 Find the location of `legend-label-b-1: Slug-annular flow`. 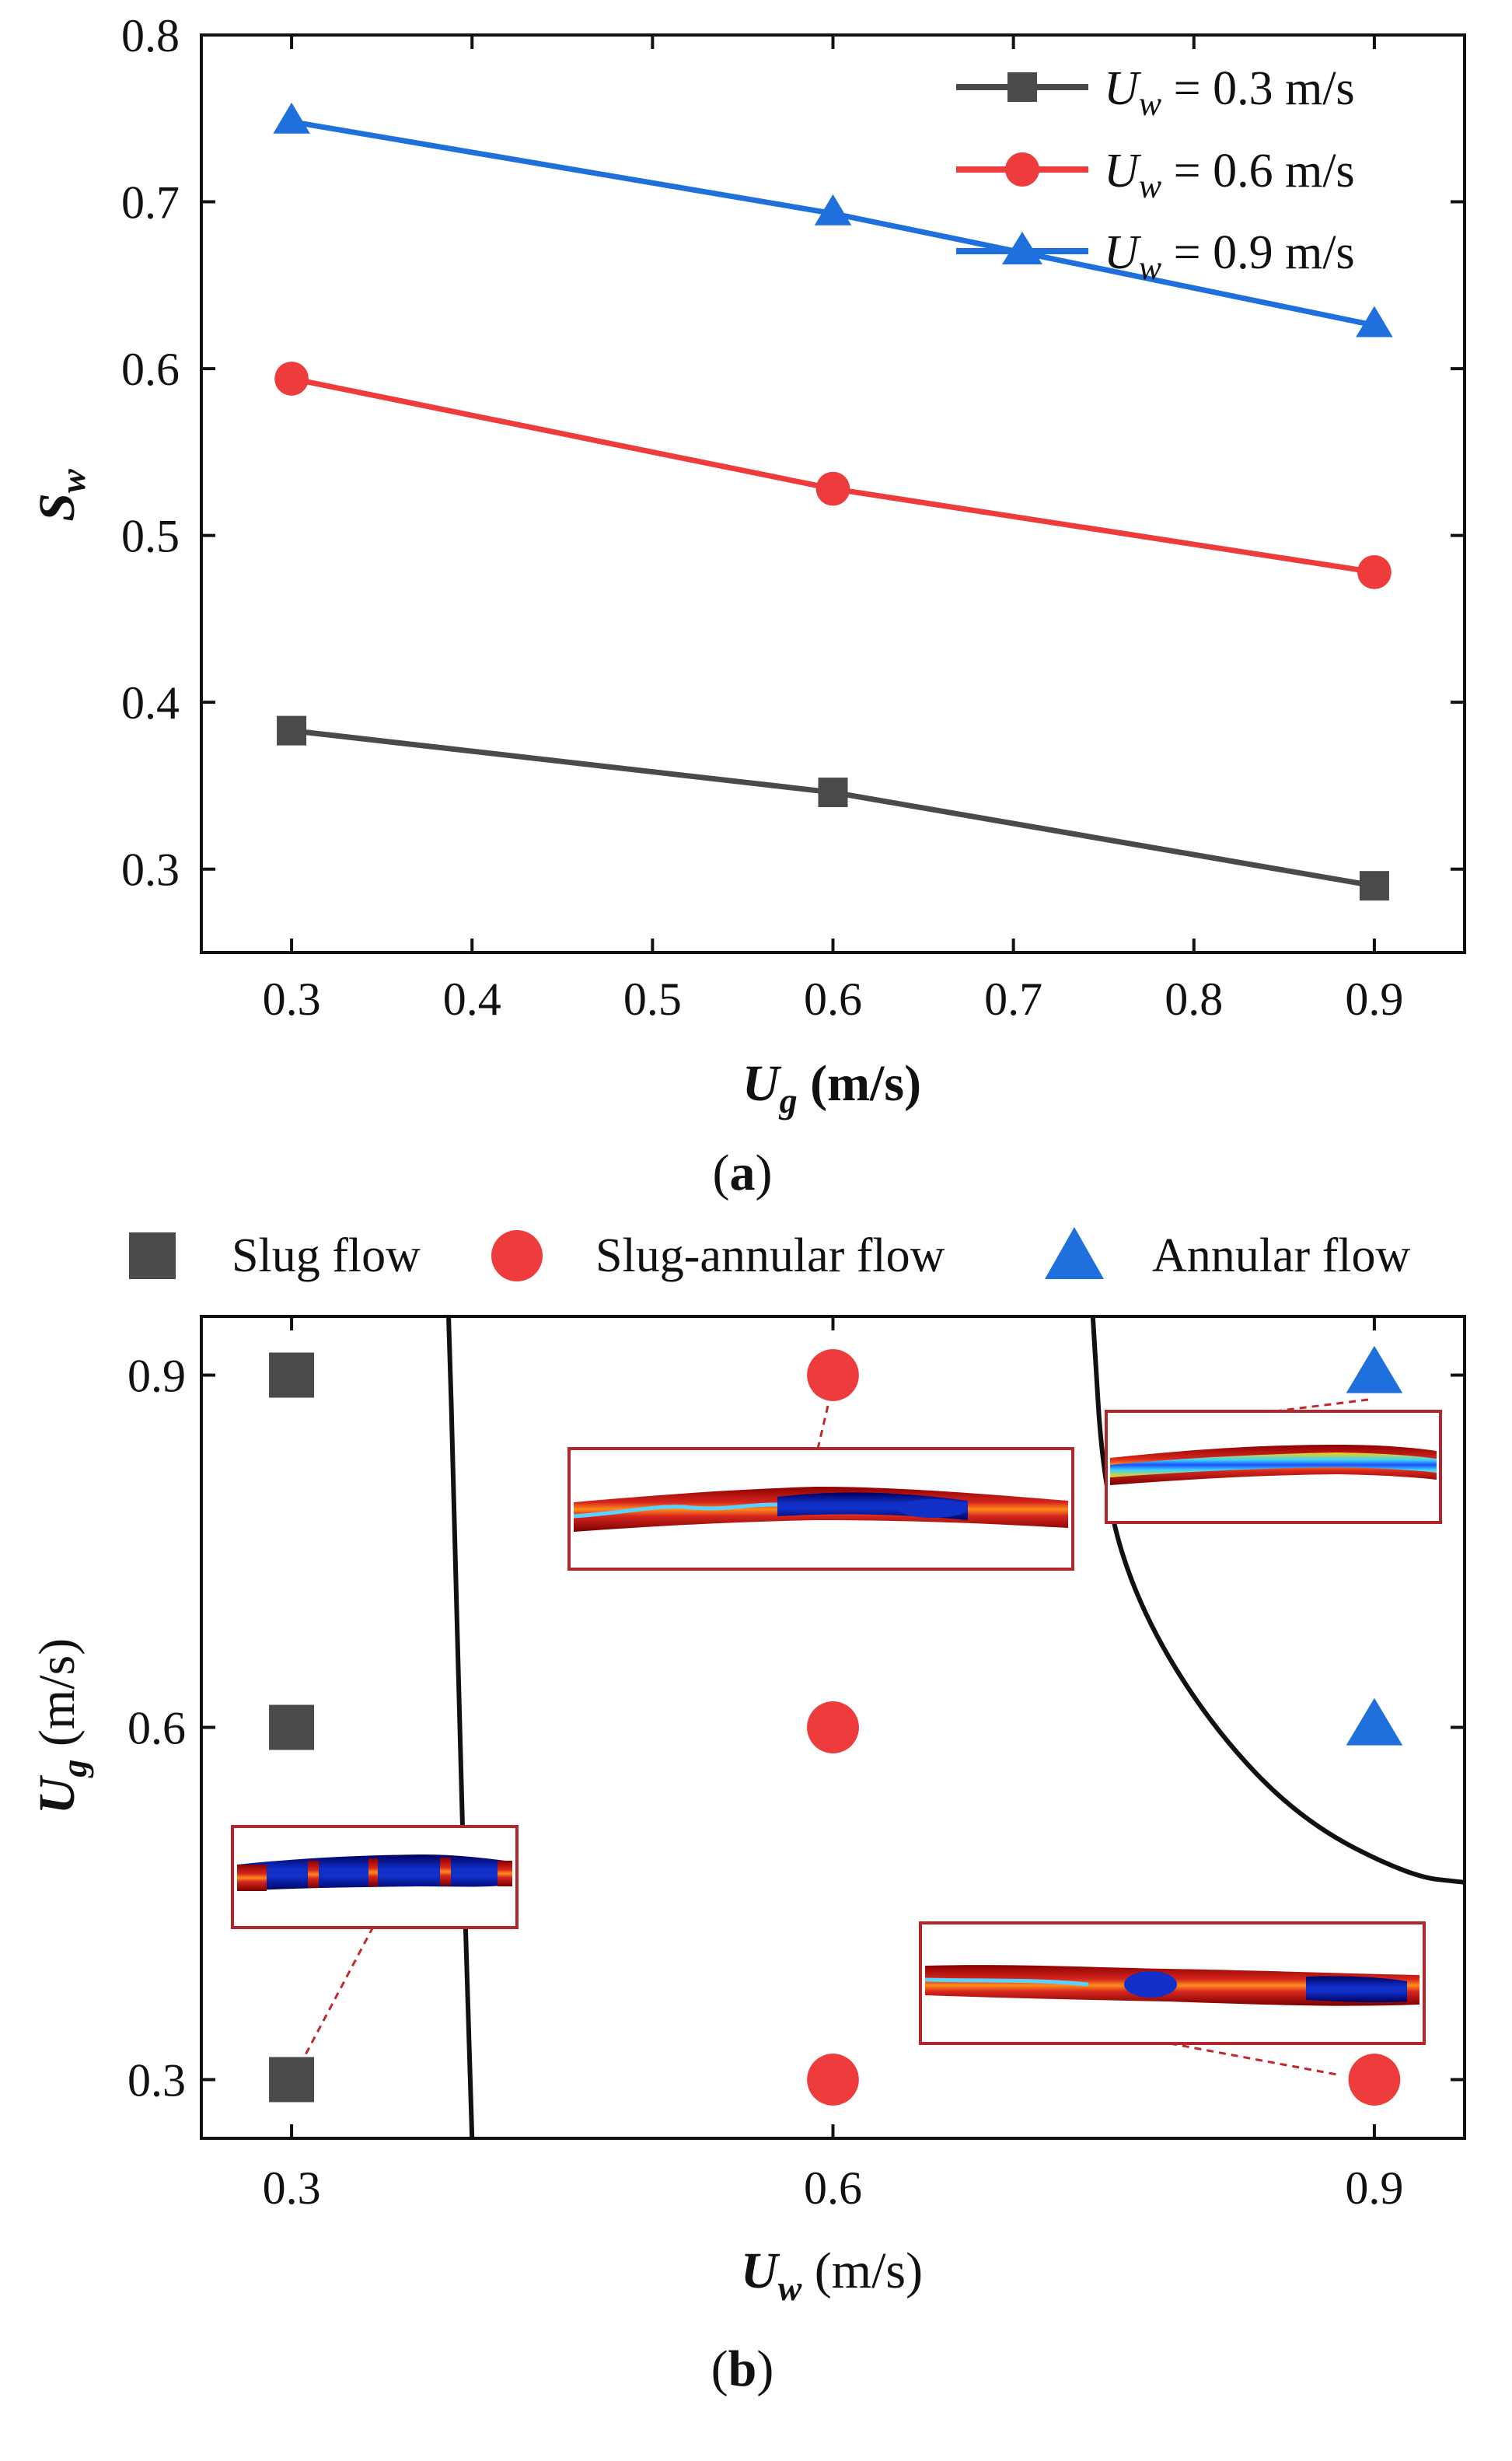

legend-label-b-1: Slug-annular flow is located at coordinates (770, 1255).